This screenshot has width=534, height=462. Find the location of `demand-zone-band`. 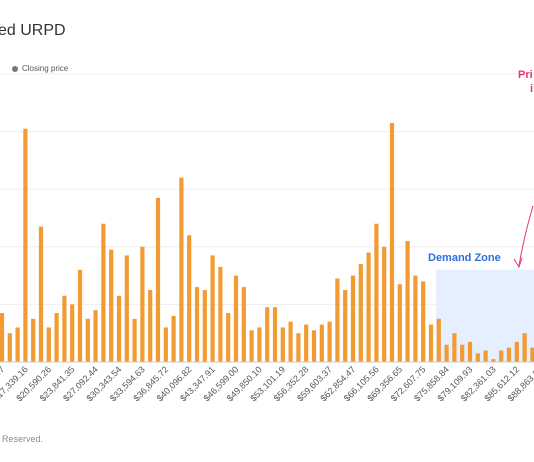

demand-zone-band is located at coordinates (484, 315).